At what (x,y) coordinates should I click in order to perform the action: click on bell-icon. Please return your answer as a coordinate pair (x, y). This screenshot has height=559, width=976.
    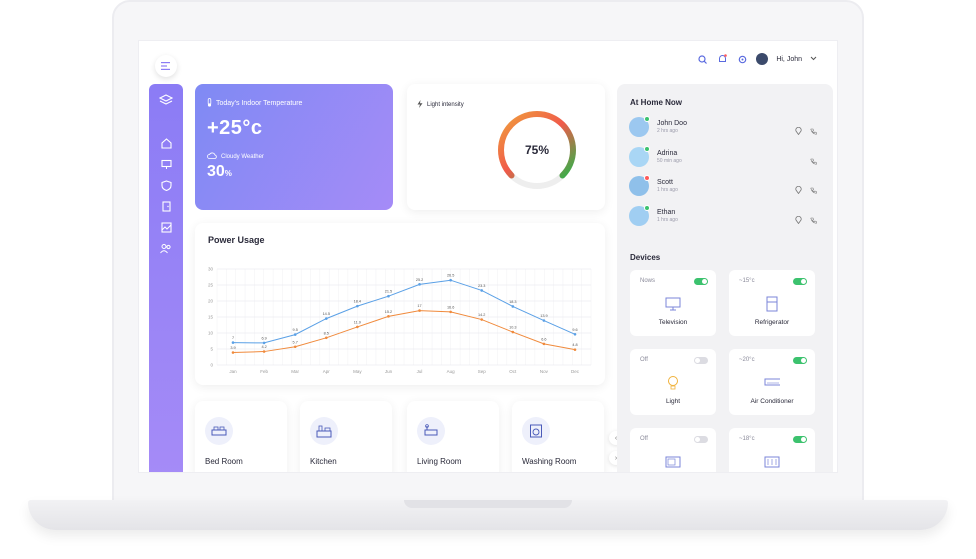
    Looking at the image, I should click on (722, 59).